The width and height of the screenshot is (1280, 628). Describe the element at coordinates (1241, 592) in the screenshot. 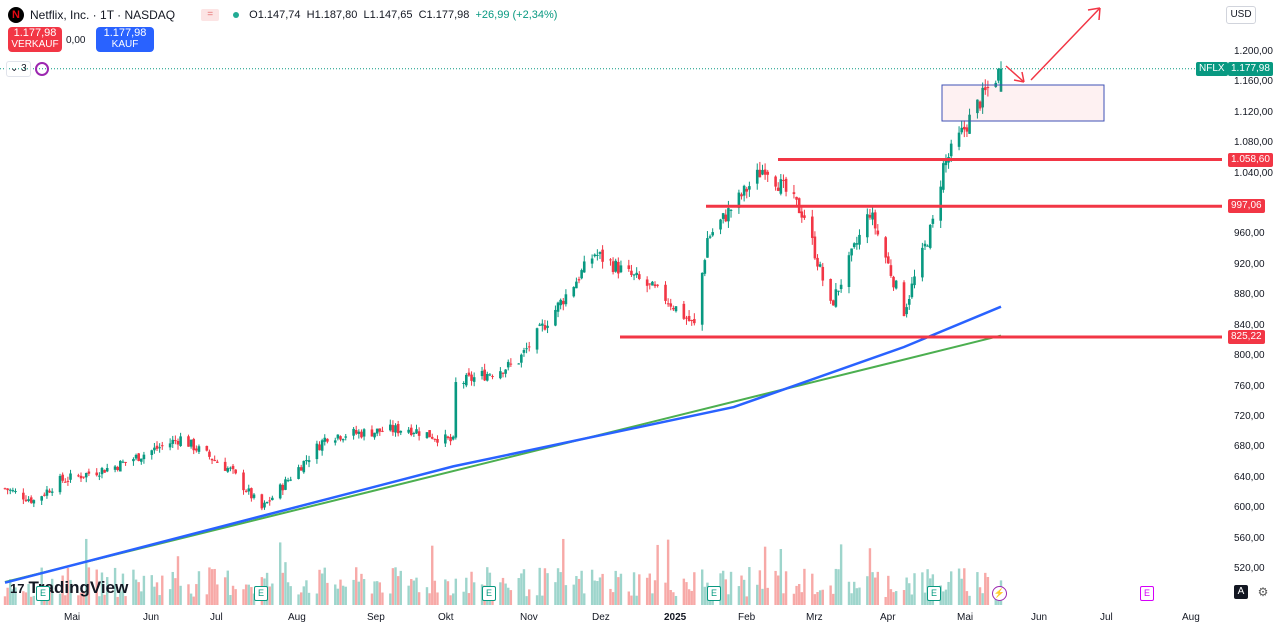

I see `auto-scale-button: A` at that location.